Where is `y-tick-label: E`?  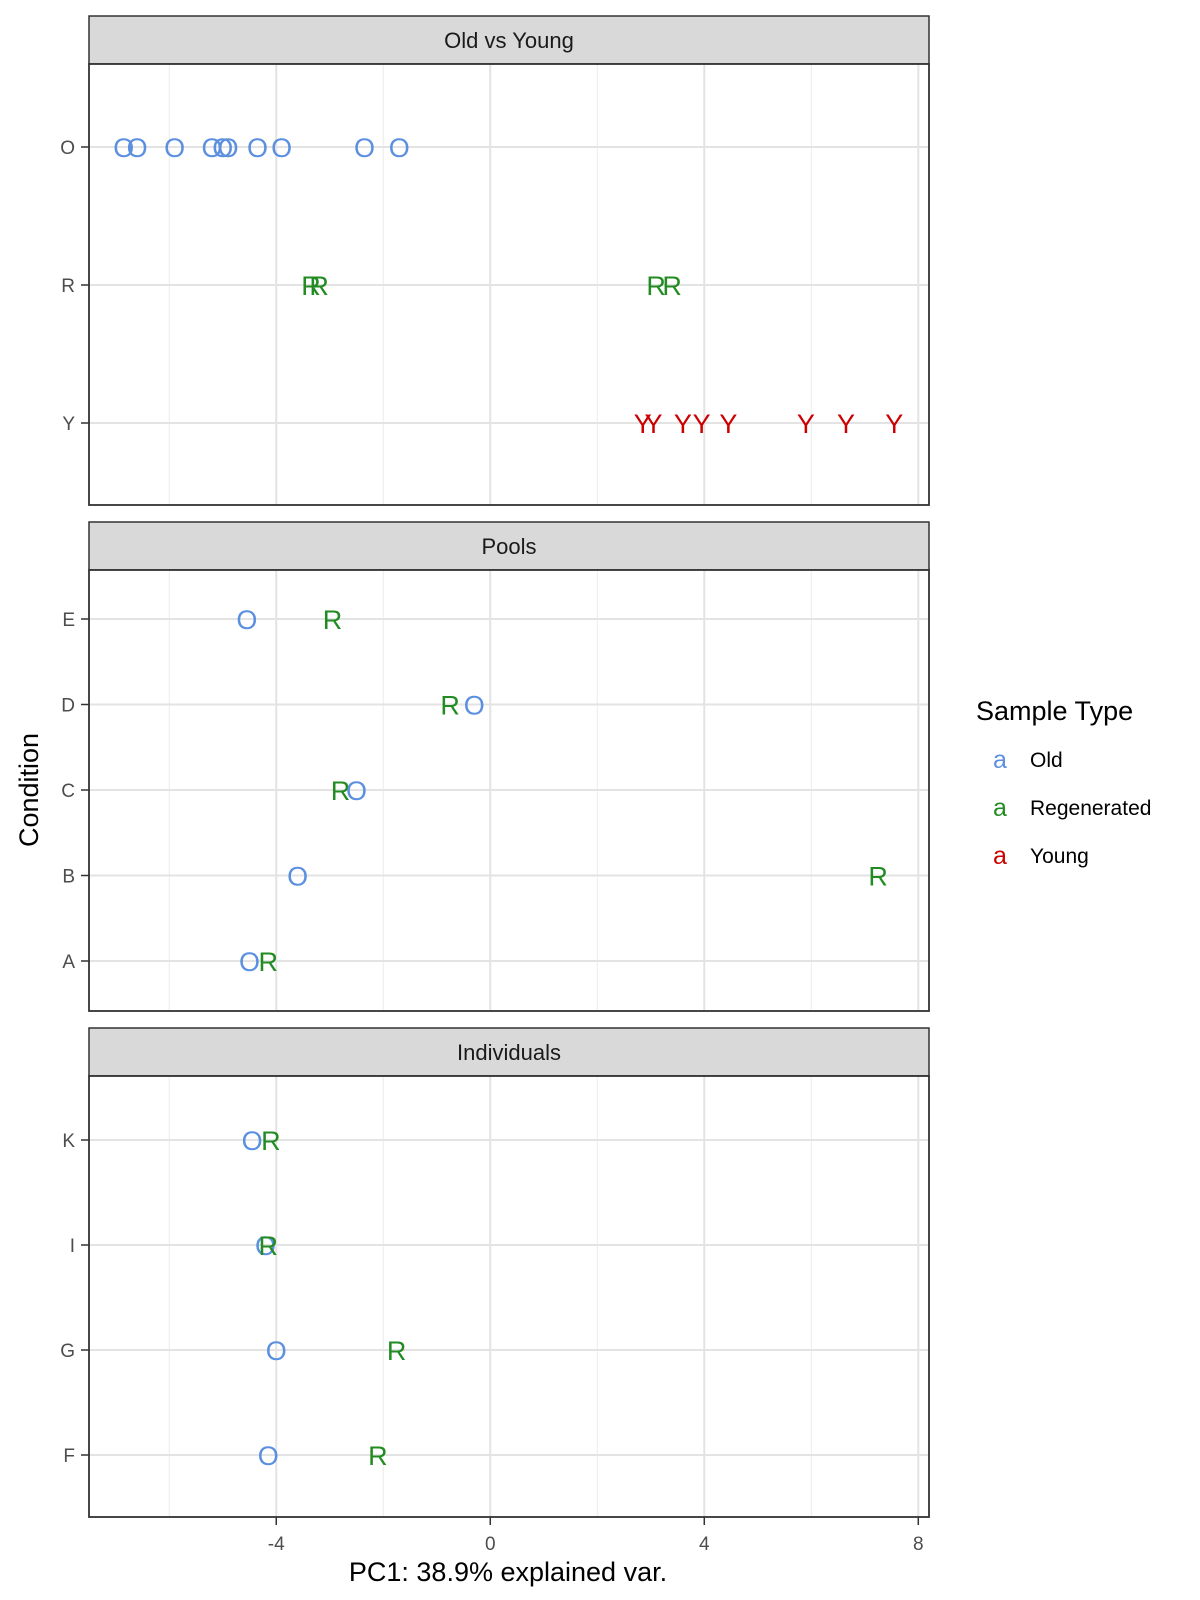 y-tick-label: E is located at coordinates (68, 620).